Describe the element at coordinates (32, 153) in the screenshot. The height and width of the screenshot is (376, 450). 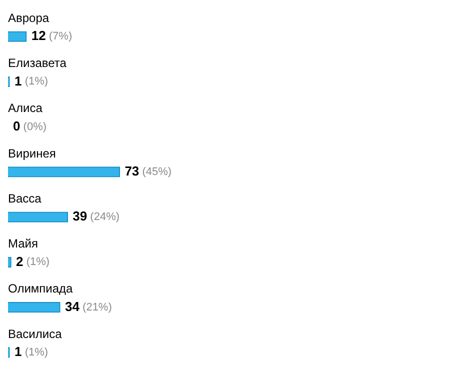
I see `y-tick-label: Виринея` at that location.